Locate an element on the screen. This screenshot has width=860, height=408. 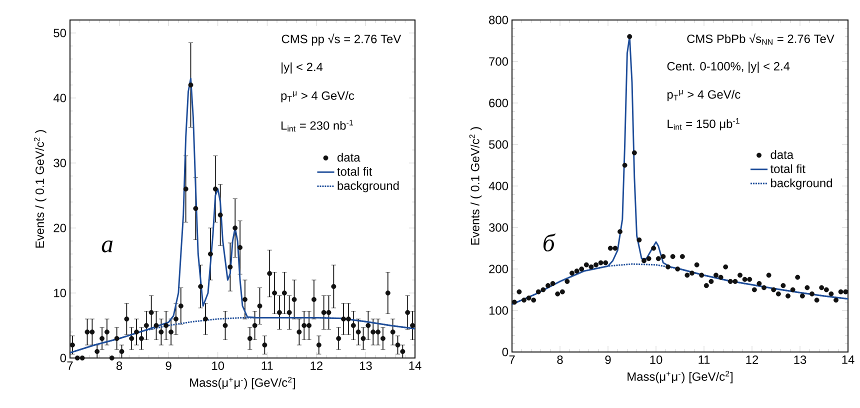
annotation: L$_{int}$ = 230 nb$^{-1}$ is located at coordinates (317, 126).